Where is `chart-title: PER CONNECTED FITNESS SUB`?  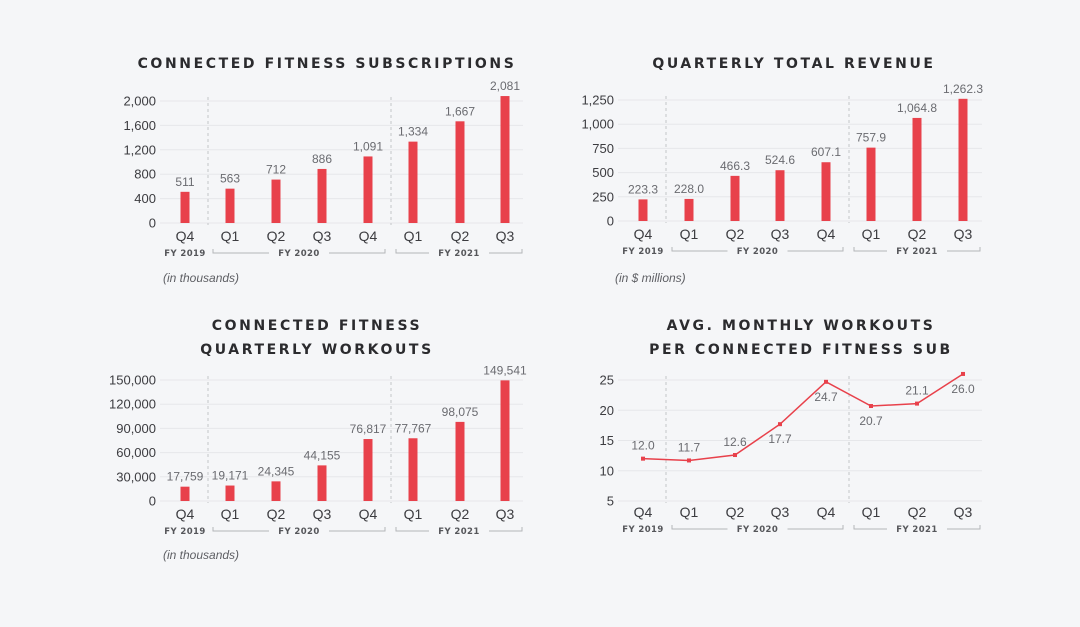 chart-title: PER CONNECTED FITNESS SUB is located at coordinates (801, 350).